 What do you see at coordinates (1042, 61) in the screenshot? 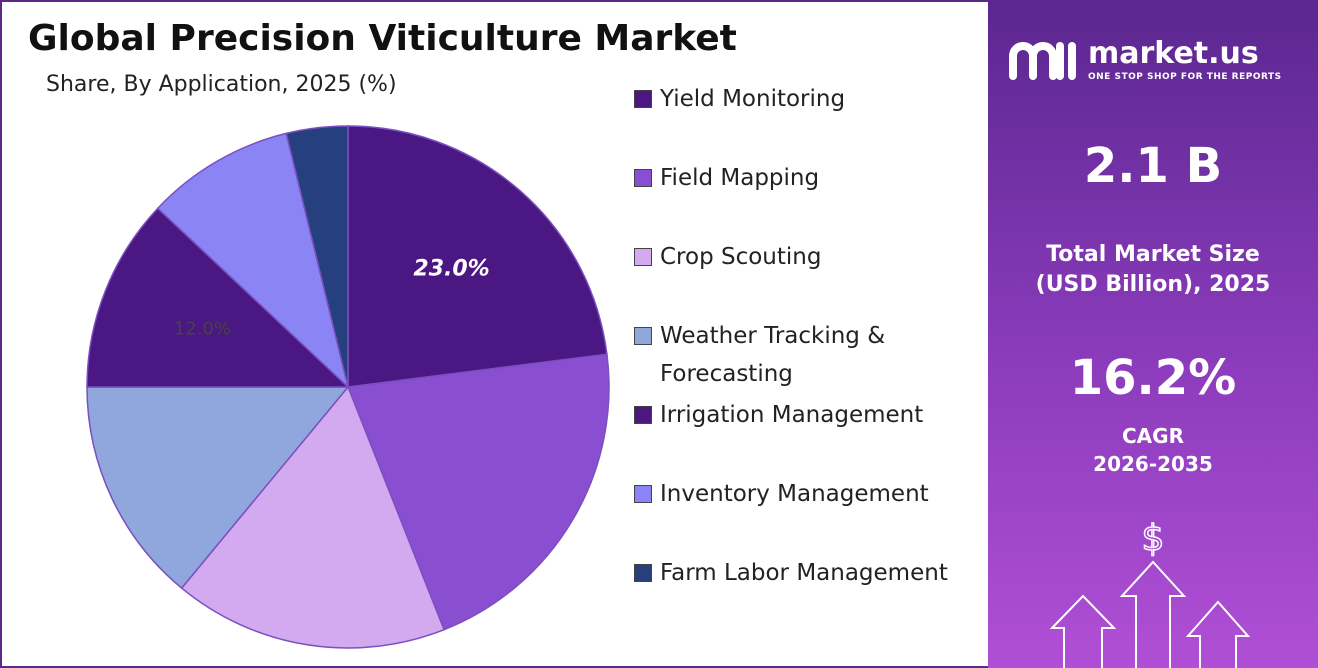
I see `logo-icon` at bounding box center [1042, 61].